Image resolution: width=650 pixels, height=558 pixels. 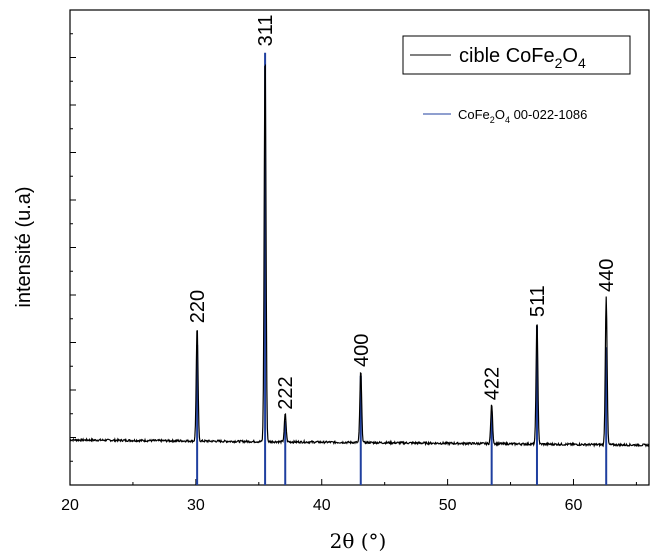 What do you see at coordinates (353, 482) in the screenshot?
I see `x-axis-ticks` at bounding box center [353, 482].